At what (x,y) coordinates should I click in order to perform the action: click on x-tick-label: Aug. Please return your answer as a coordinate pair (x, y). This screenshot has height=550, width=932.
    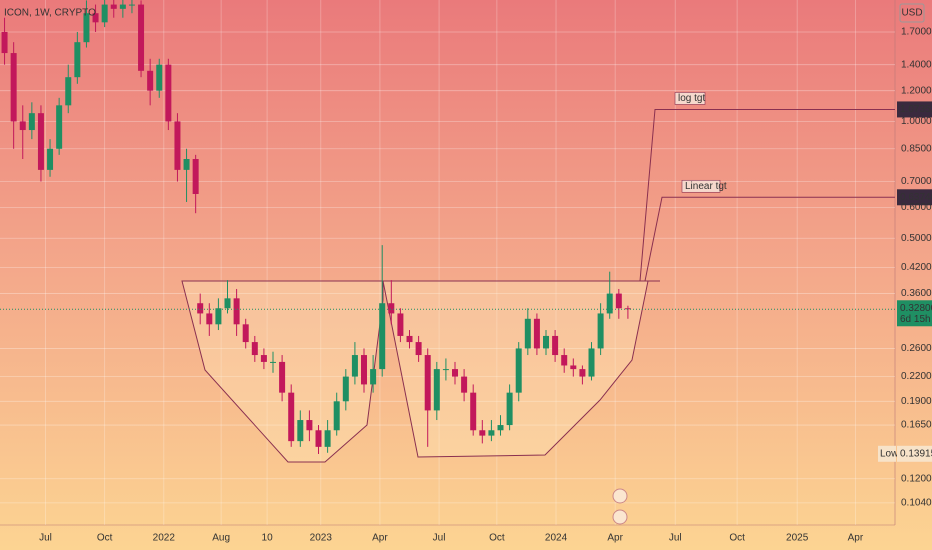
    Looking at the image, I should click on (221, 538).